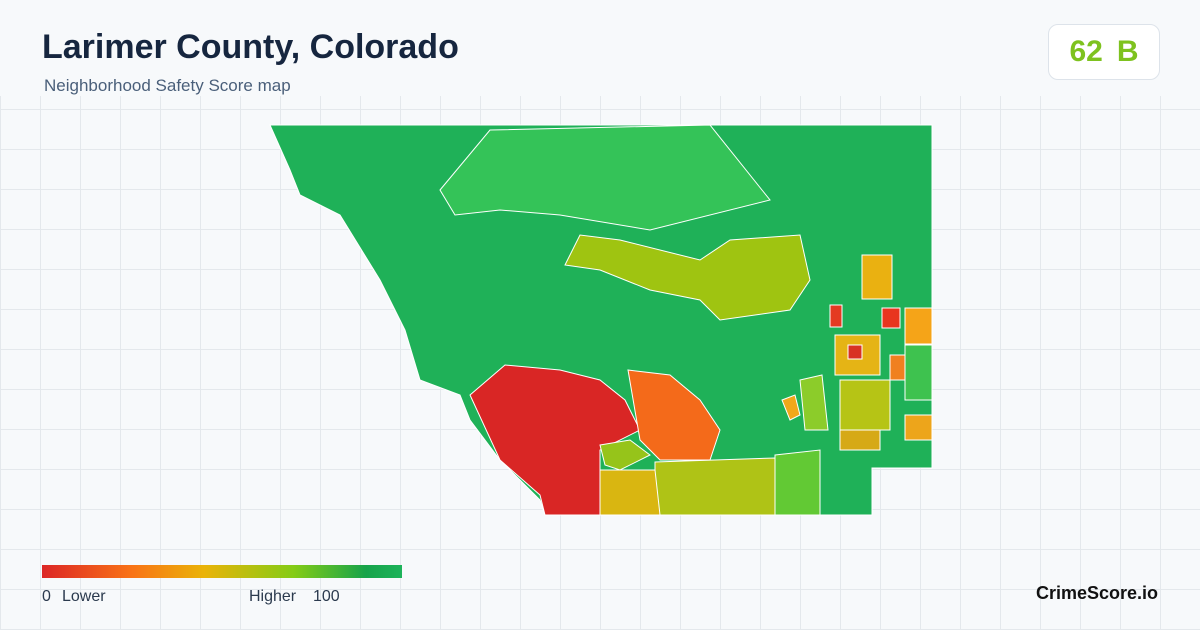 This screenshot has height=630, width=1200. Describe the element at coordinates (273, 596) in the screenshot. I see `legend-max-label: Higher` at that location.